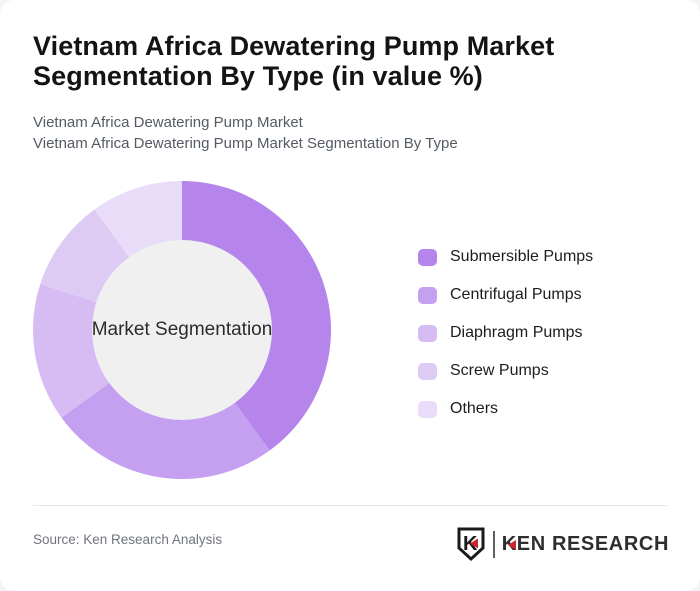 Image resolution: width=700 pixels, height=591 pixels. Describe the element at coordinates (427, 257) in the screenshot. I see `legend-swatch-submersible-pumps` at that location.